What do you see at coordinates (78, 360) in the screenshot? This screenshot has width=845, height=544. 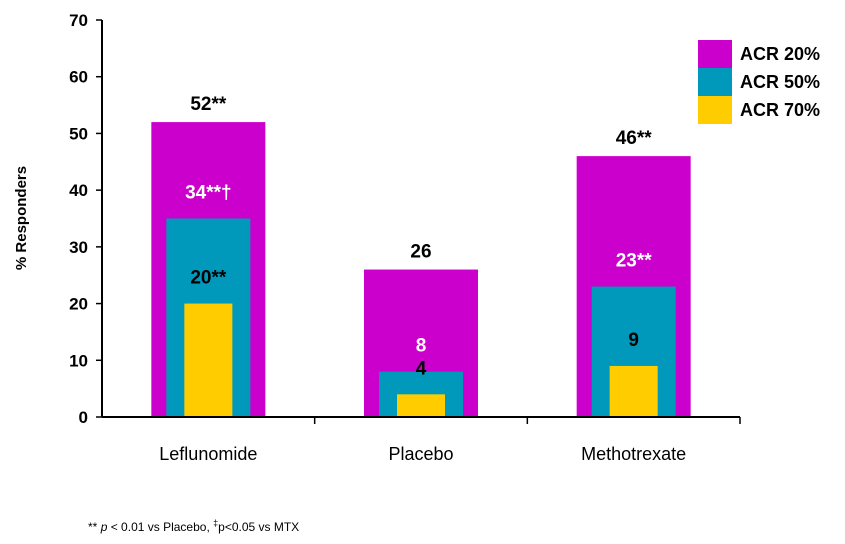 I see `y-tick-label: 10` at bounding box center [78, 360].